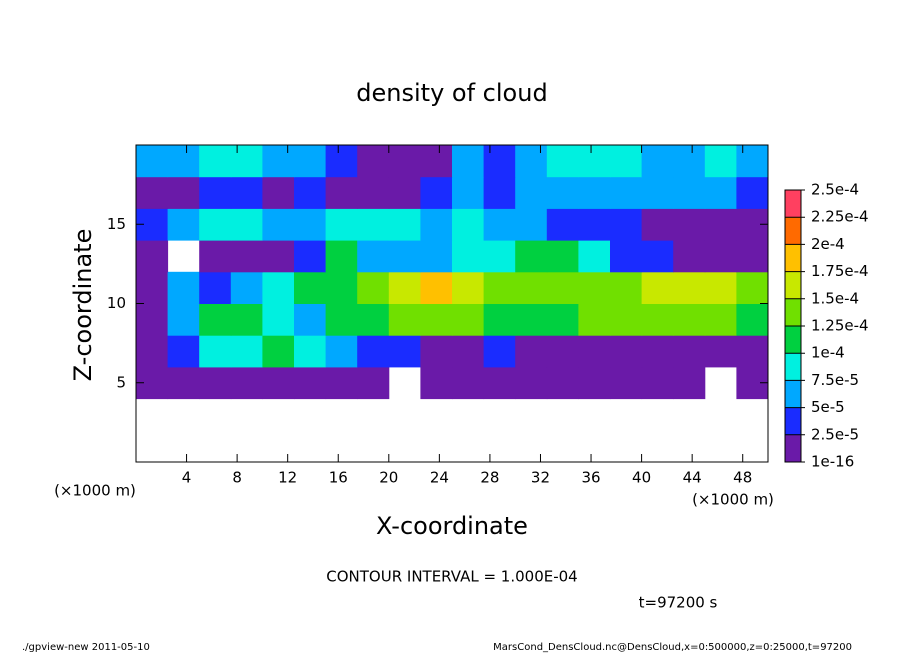 Image resolution: width=904 pixels, height=654 pixels. Describe the element at coordinates (840, 217) in the screenshot. I see `colorbar-label: 2.25e-4` at that location.